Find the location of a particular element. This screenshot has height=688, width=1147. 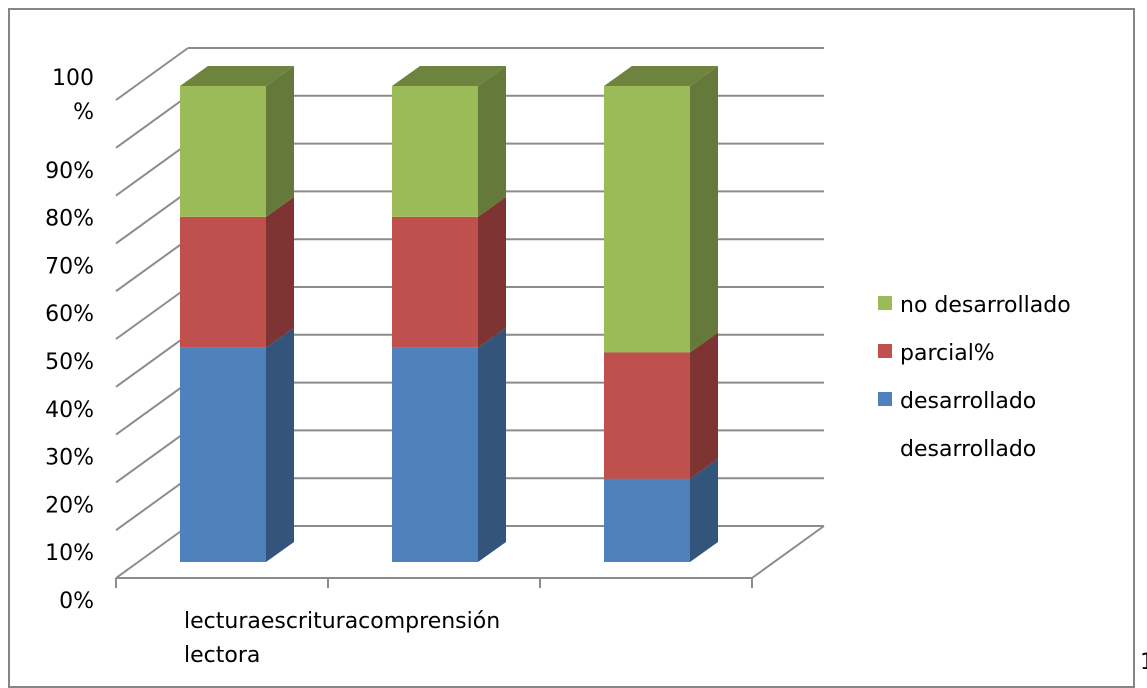

y-tick-label: 50% is located at coordinates (69, 362).